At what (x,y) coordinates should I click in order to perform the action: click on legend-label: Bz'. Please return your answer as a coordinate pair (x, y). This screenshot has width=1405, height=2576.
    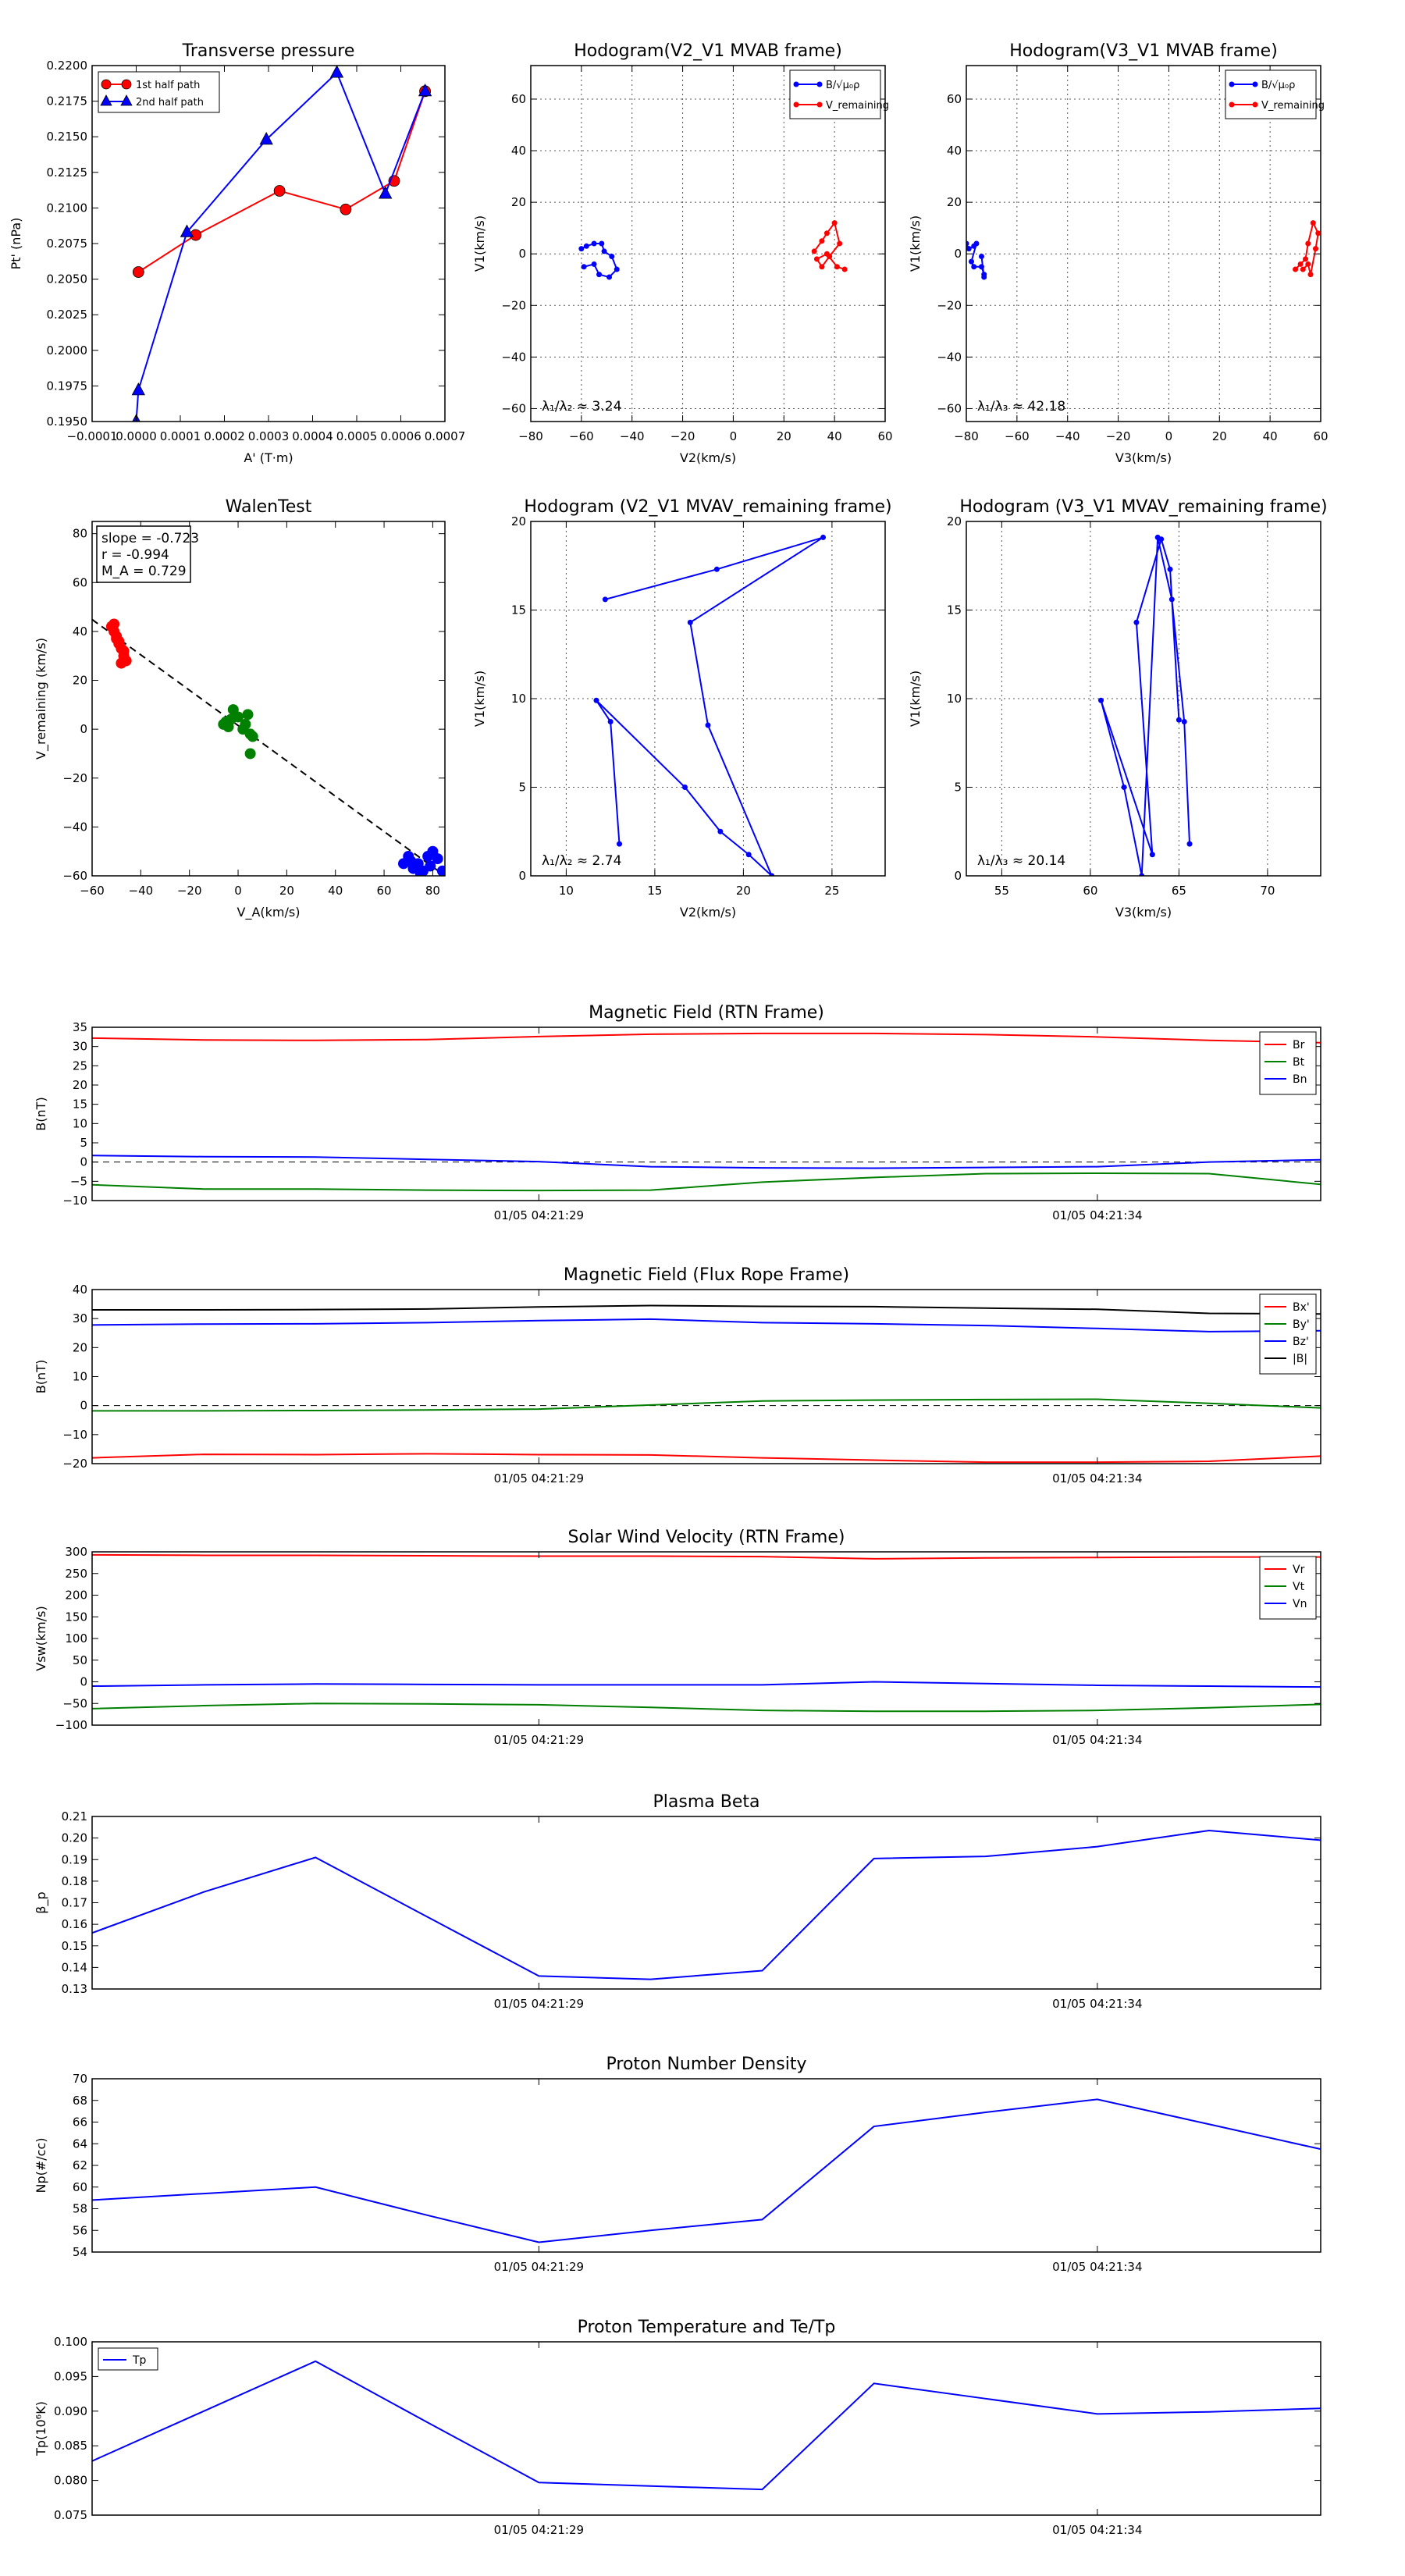
    Looking at the image, I should click on (1301, 1342).